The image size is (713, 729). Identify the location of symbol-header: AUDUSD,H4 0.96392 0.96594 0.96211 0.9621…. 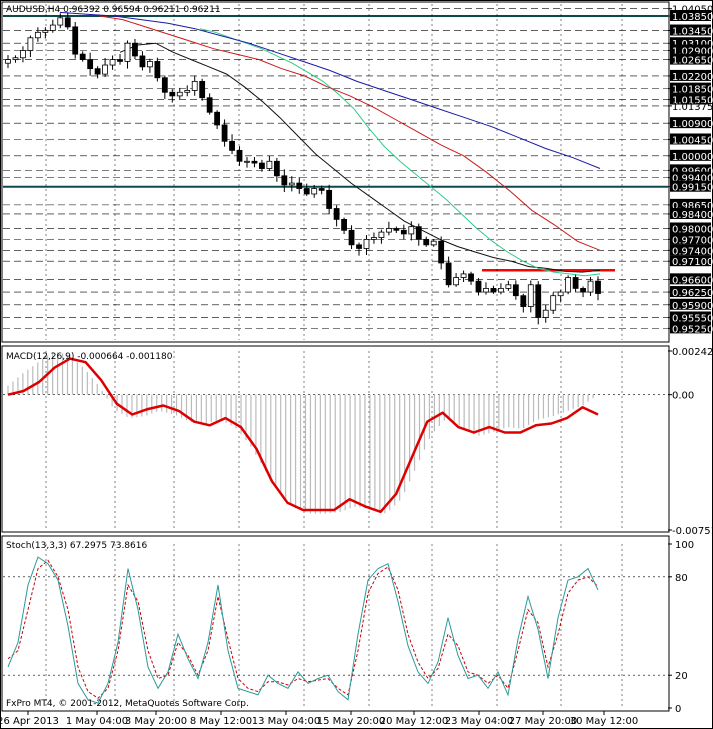
(113, 10).